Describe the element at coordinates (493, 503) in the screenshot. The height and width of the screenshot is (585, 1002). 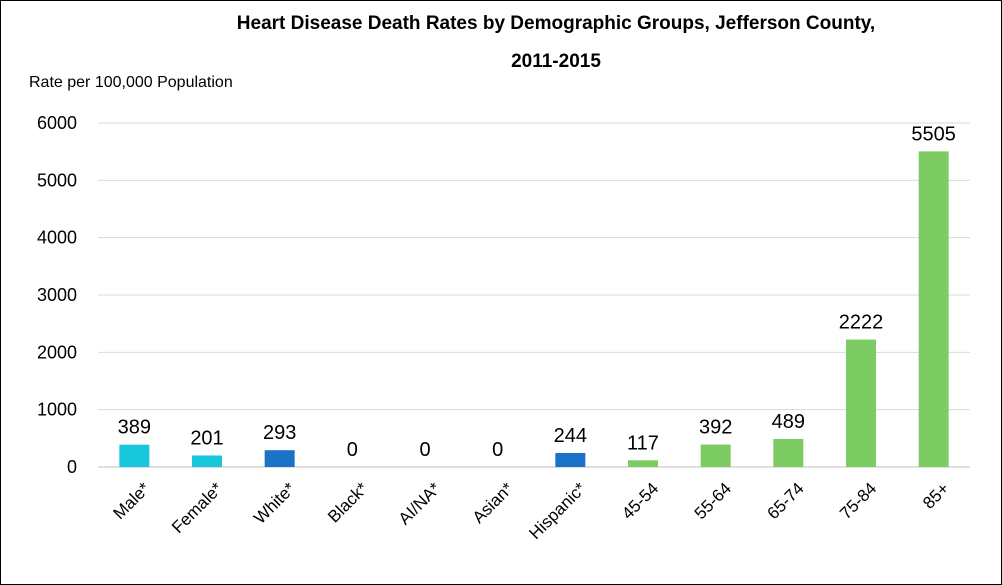
I see `x-tick-label: Asian*` at that location.